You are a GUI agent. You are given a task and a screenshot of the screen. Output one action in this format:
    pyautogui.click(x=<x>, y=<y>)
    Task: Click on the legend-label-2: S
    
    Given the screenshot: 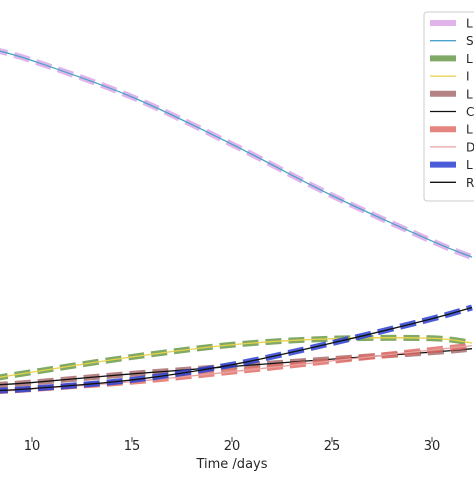 What is the action you would take?
    pyautogui.click(x=470, y=41)
    